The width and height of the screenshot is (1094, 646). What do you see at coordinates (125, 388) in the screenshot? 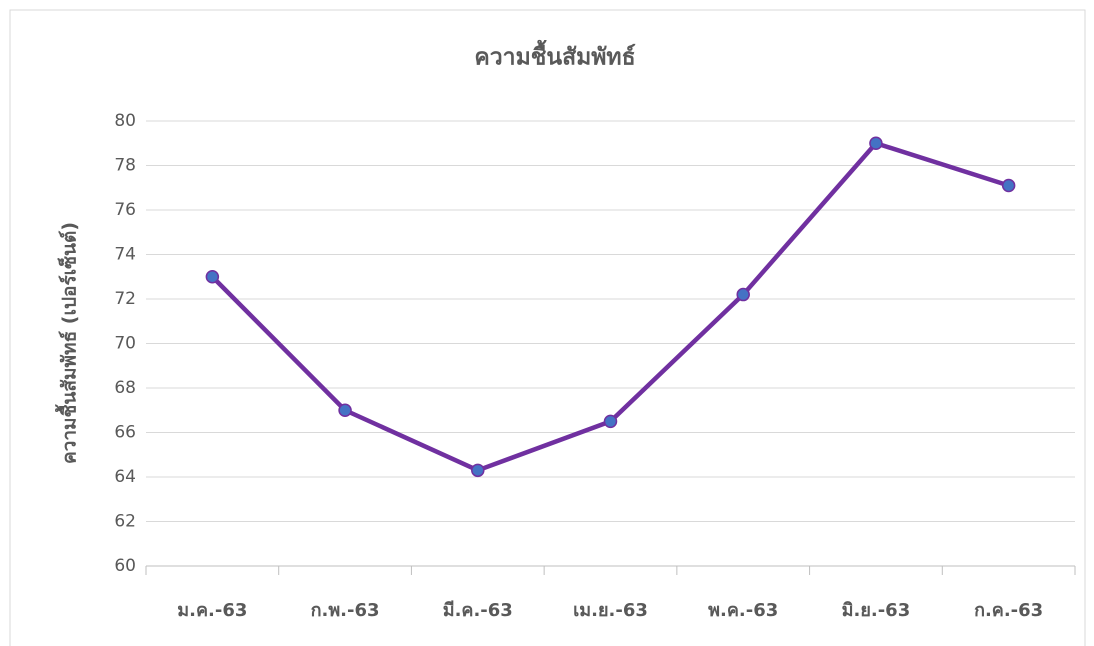
I see `y-tick-label: 68` at bounding box center [125, 388].